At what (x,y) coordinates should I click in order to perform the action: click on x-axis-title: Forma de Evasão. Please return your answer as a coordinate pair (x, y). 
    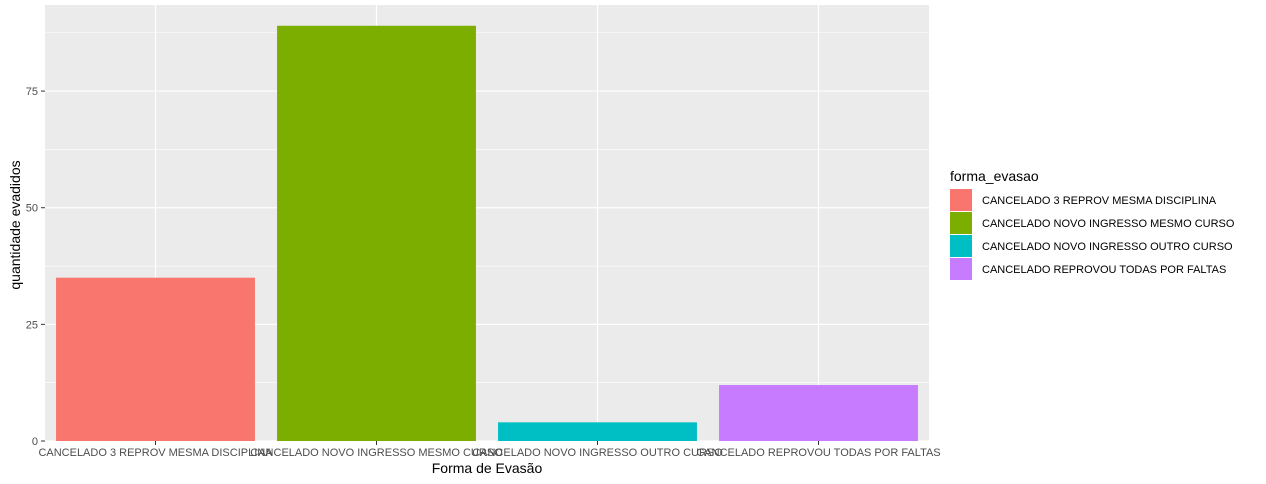
    Looking at the image, I should click on (487, 468).